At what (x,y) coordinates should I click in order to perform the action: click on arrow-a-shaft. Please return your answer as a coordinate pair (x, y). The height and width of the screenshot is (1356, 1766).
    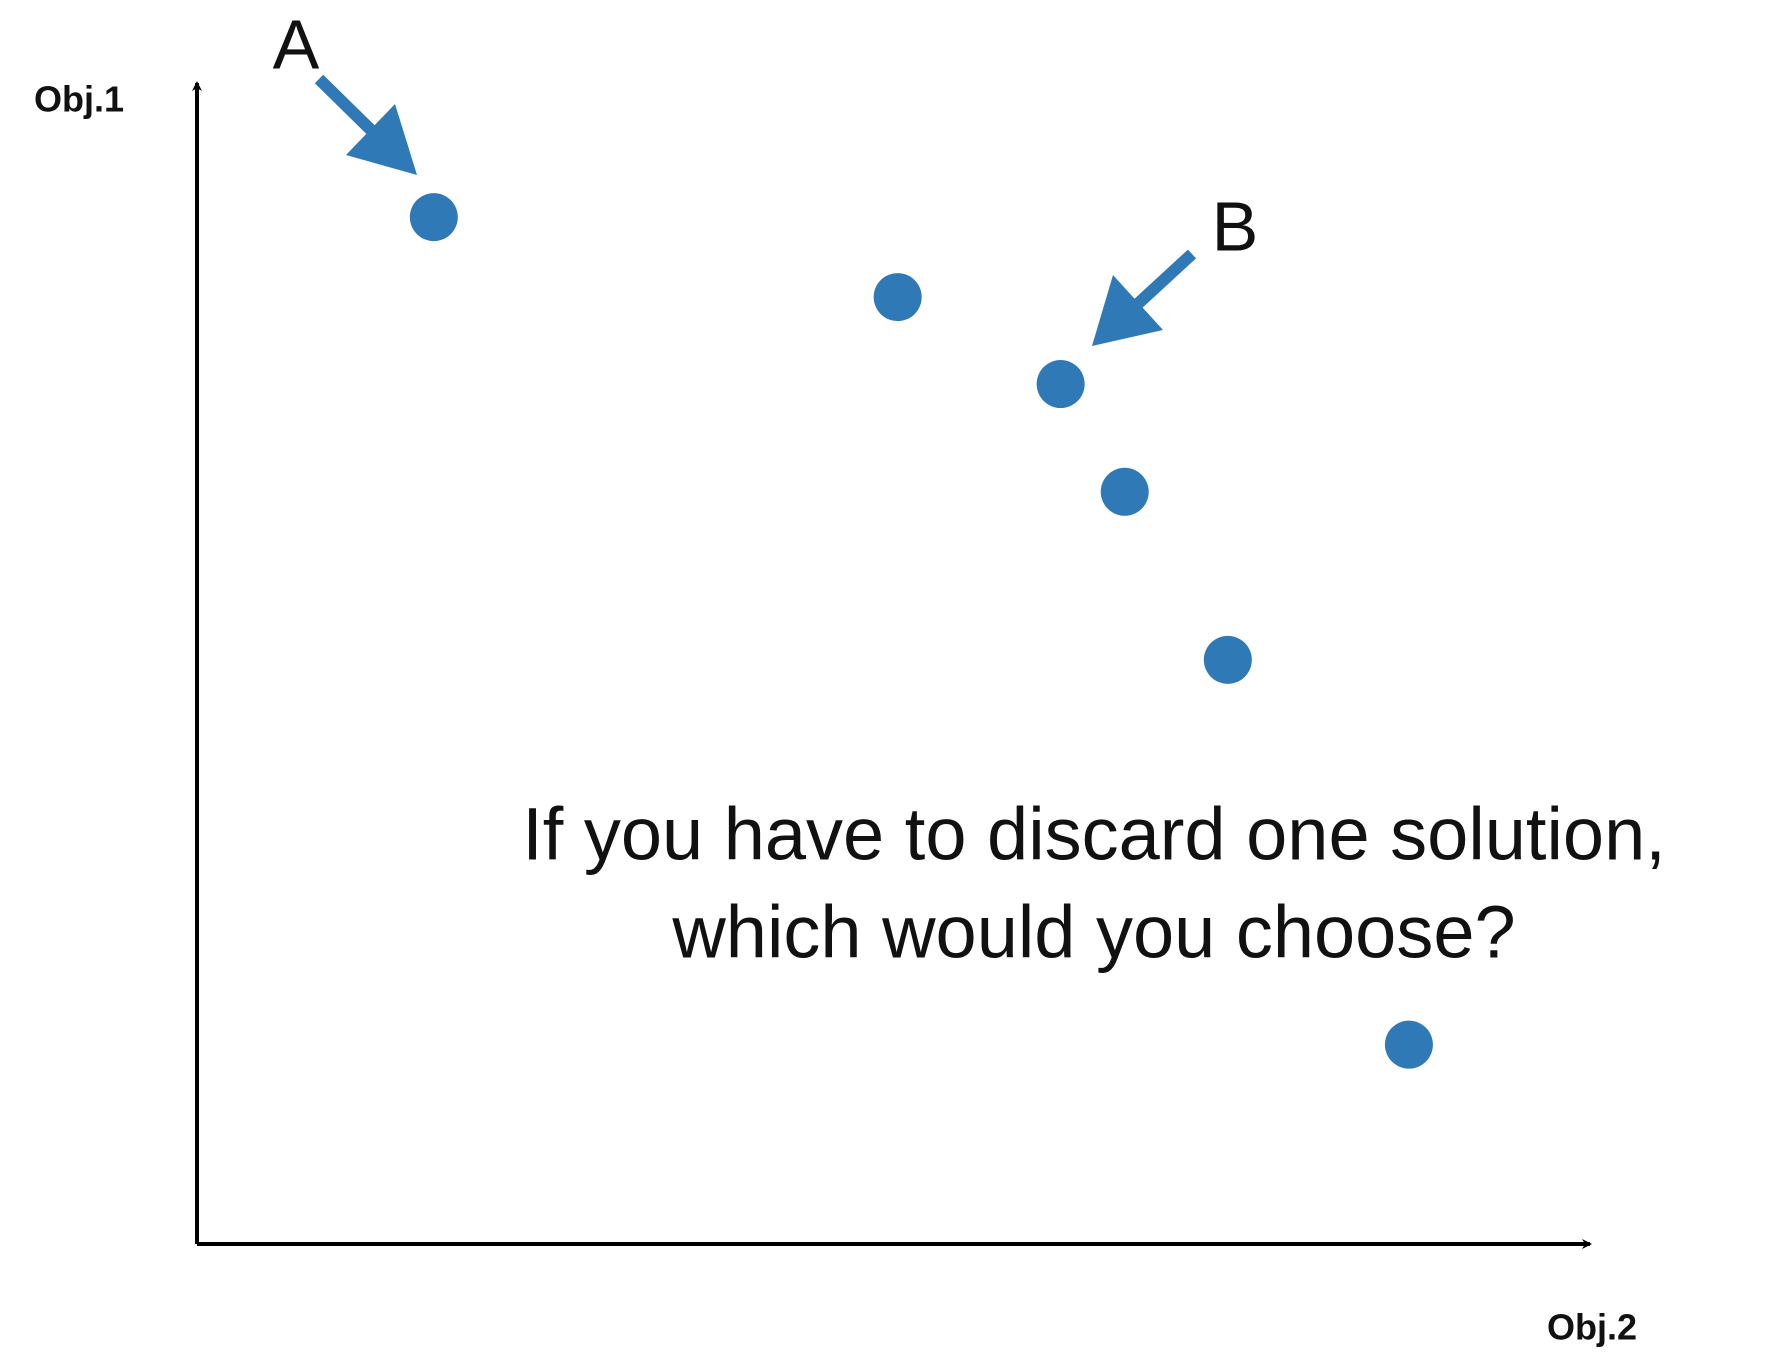
    Looking at the image, I should click on (347, 106).